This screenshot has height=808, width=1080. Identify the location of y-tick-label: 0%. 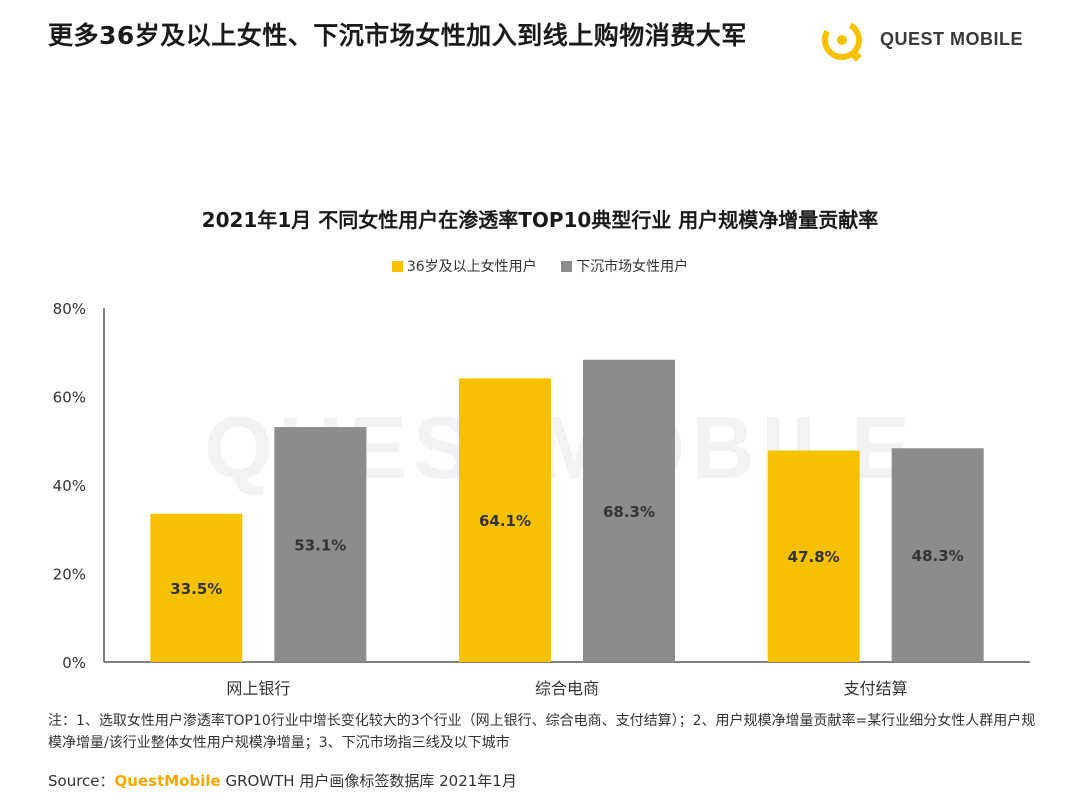
(74, 663).